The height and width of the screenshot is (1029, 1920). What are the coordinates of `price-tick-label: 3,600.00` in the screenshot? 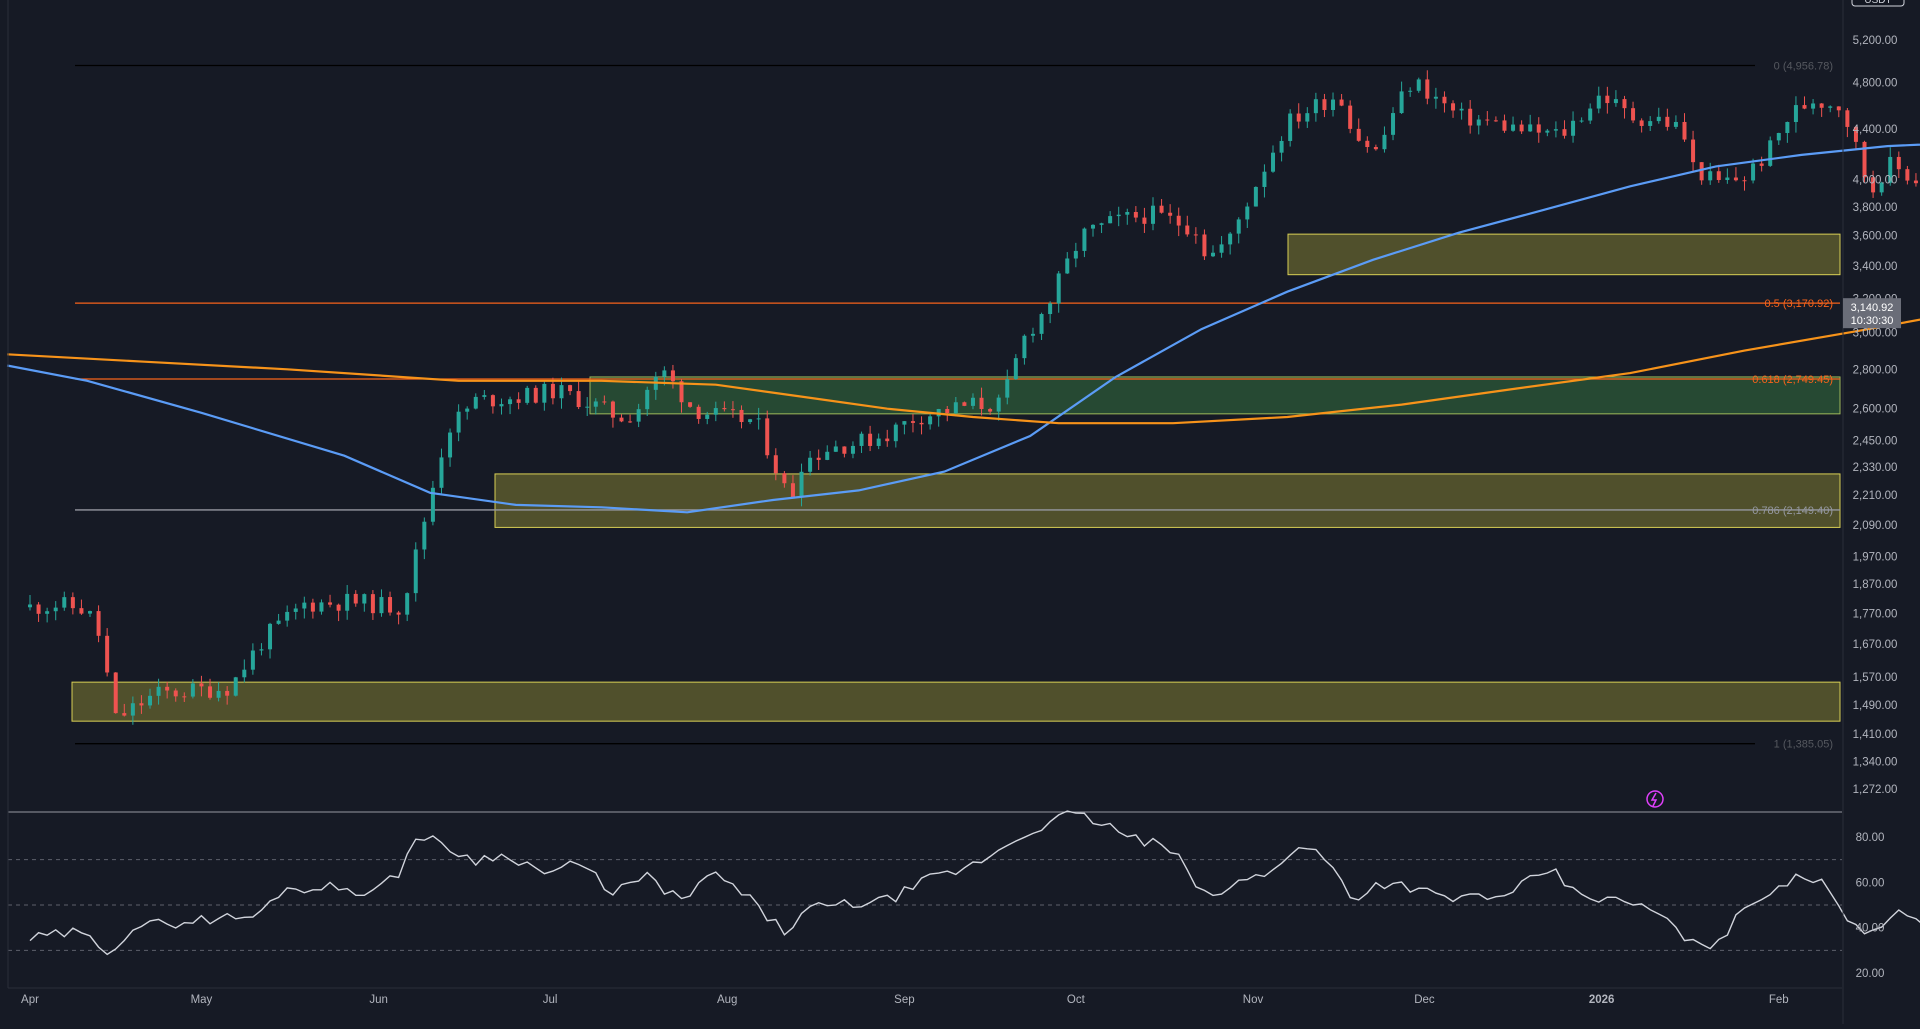 It's located at (1875, 237).